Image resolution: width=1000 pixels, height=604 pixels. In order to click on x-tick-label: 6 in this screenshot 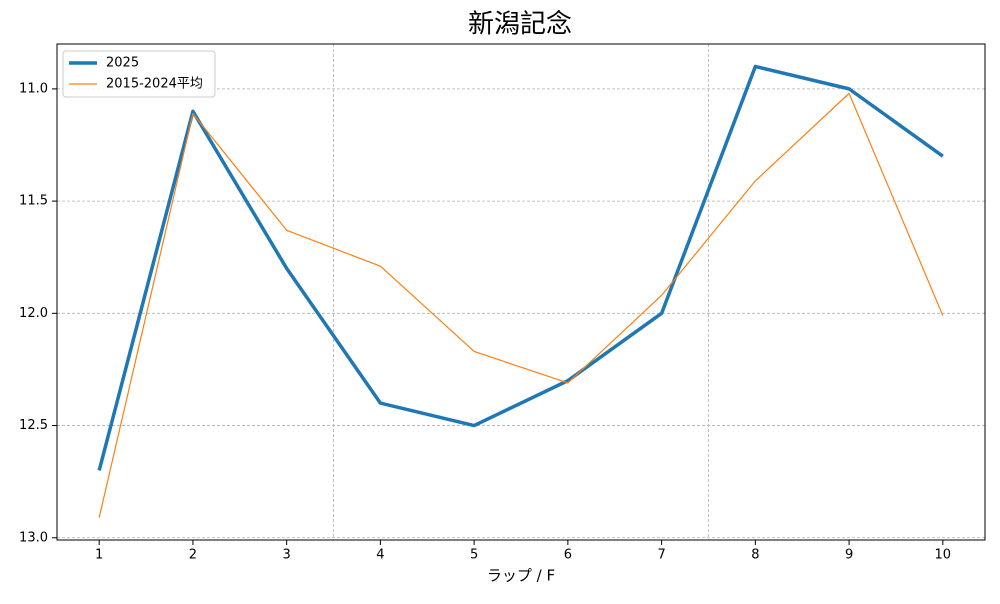, I will do `click(568, 555)`.